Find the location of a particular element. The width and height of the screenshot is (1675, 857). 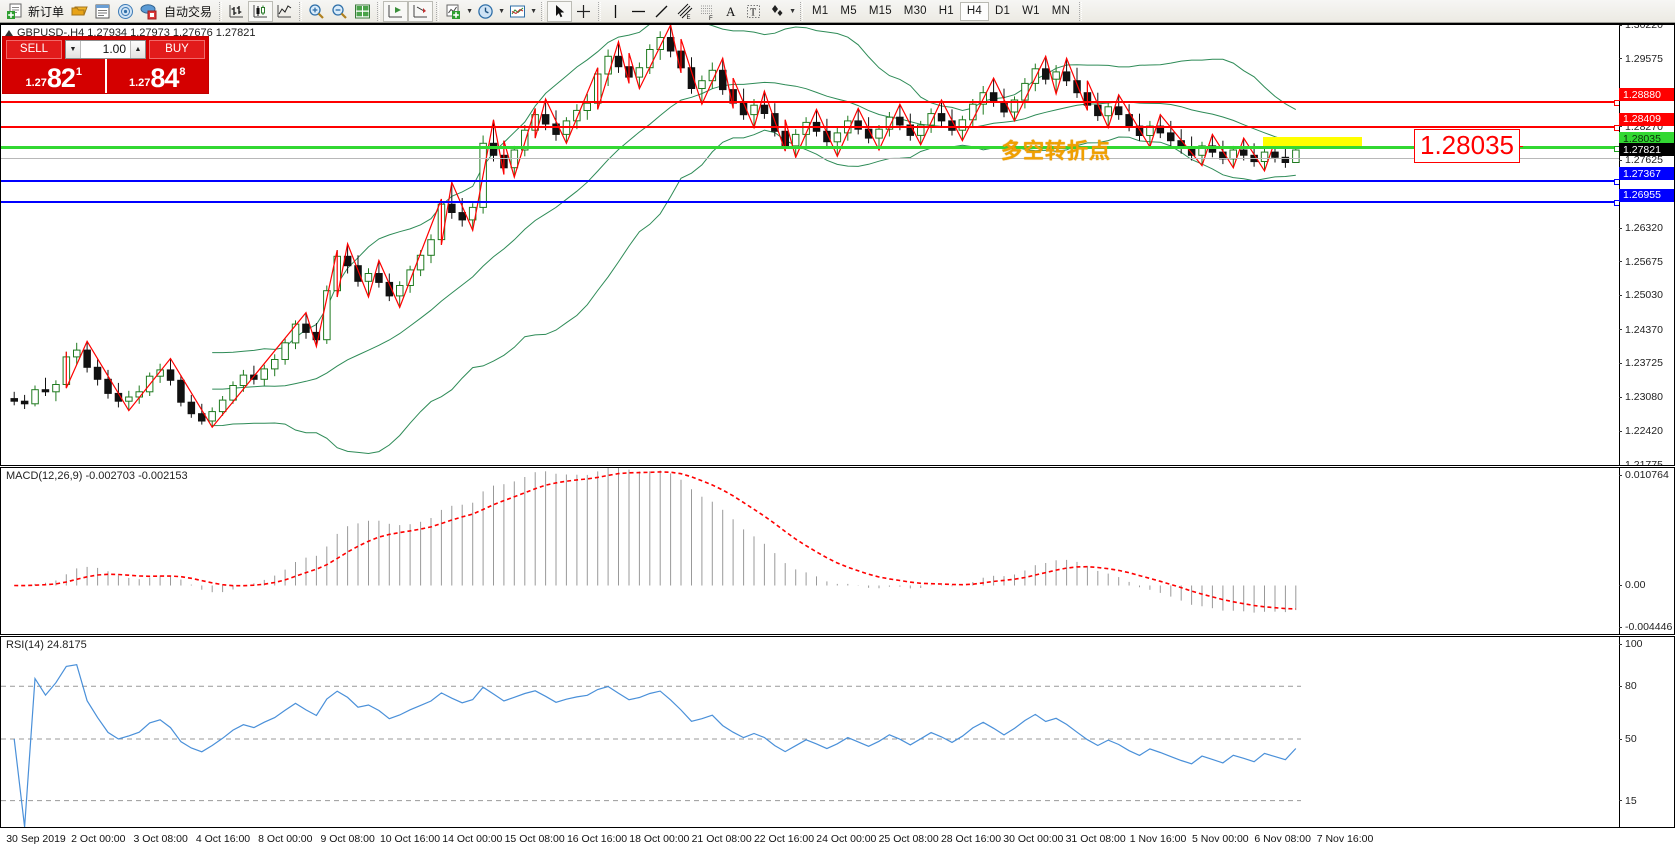

tile-windows-button is located at coordinates (362, 11).